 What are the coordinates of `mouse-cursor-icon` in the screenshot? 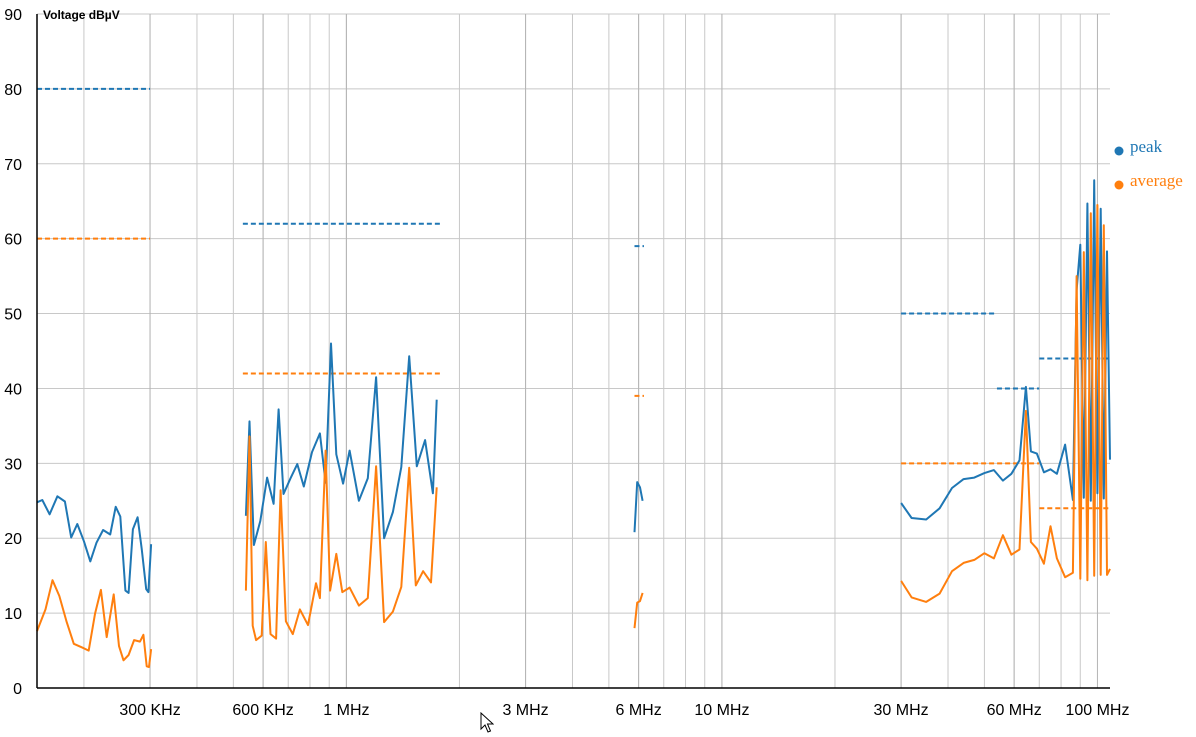 It's located at (487, 722).